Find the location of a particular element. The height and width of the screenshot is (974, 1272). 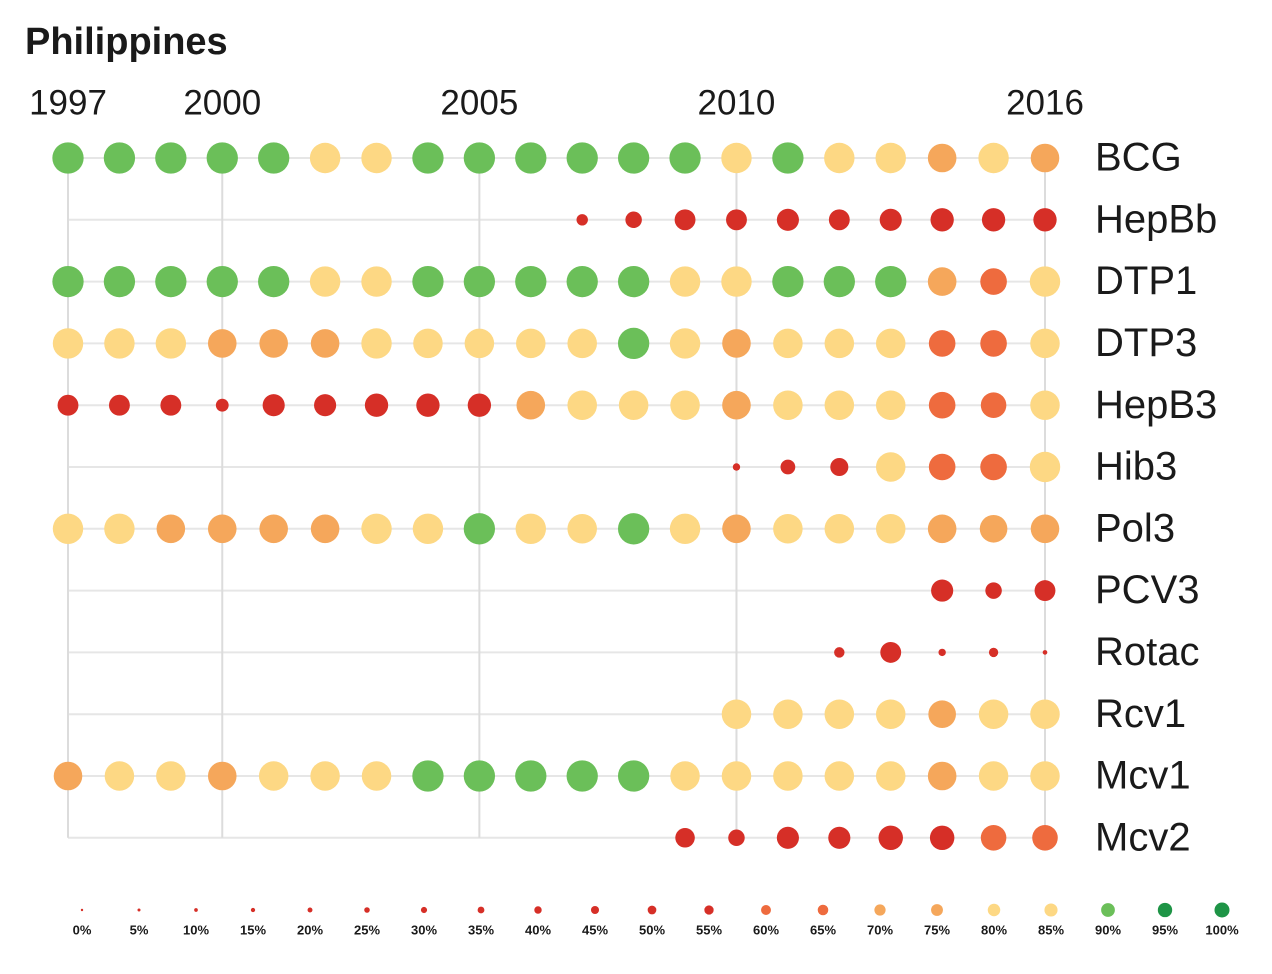

row-label: Hib3 is located at coordinates (1136, 467).